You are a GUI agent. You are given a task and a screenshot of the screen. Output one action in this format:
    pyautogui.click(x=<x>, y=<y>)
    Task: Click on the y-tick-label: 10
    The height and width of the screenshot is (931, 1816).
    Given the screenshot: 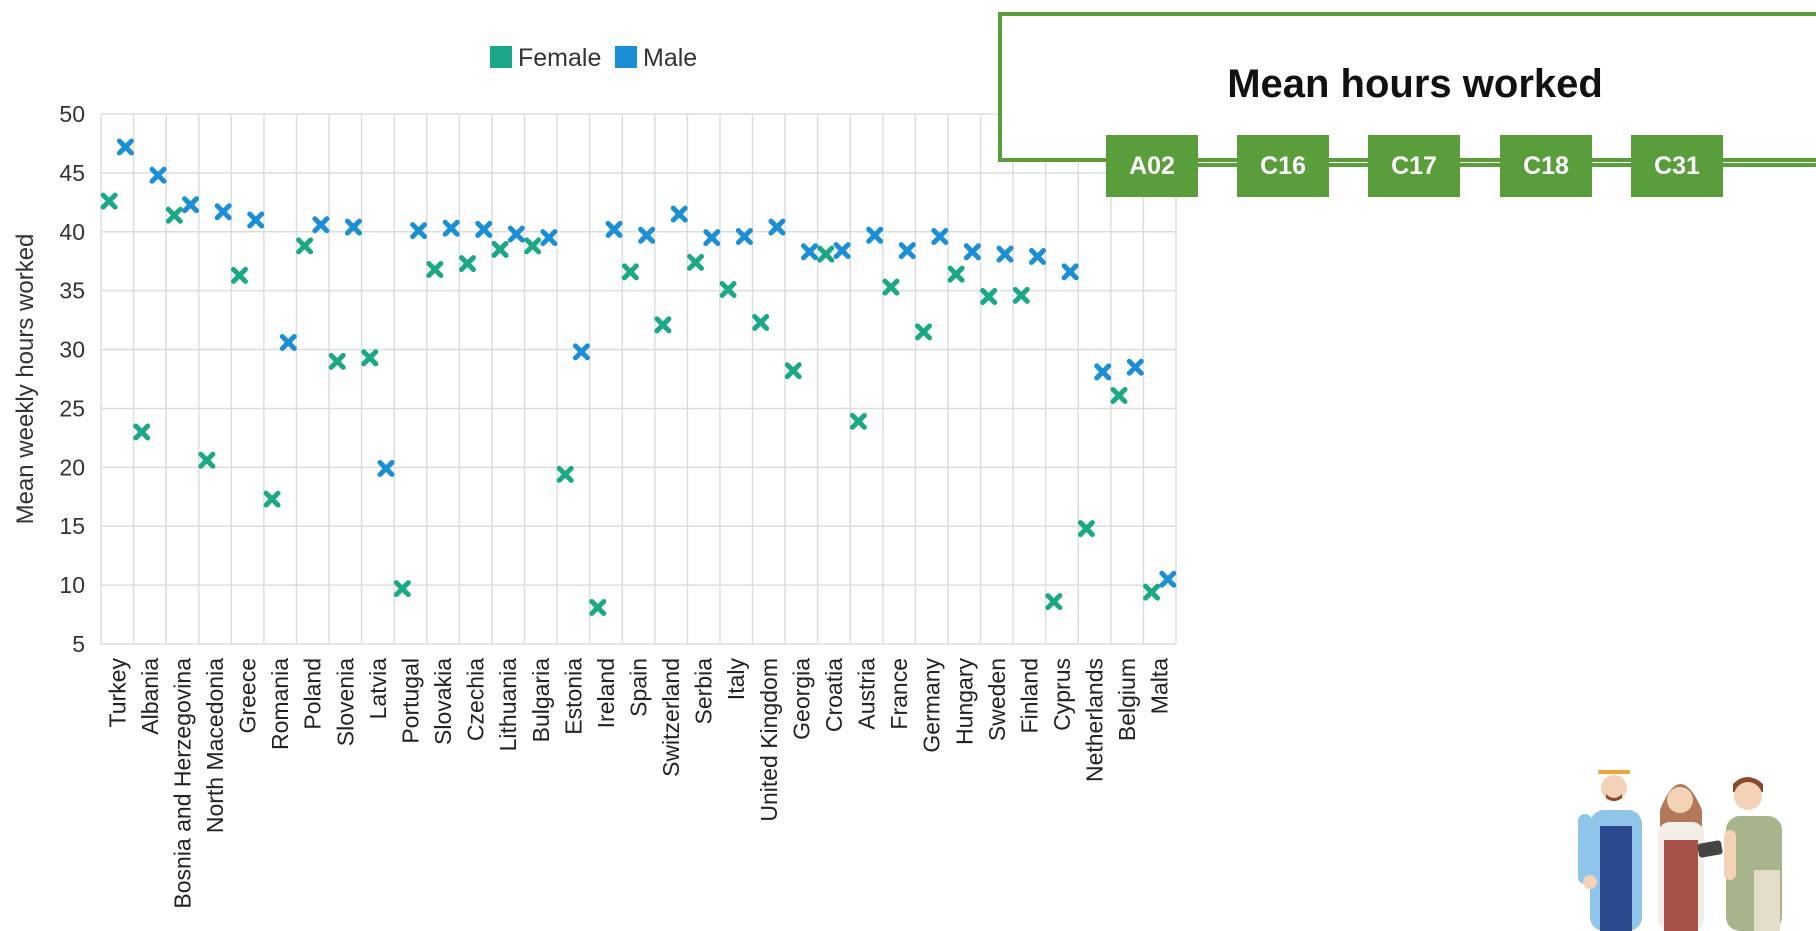 What is the action you would take?
    pyautogui.click(x=72, y=585)
    